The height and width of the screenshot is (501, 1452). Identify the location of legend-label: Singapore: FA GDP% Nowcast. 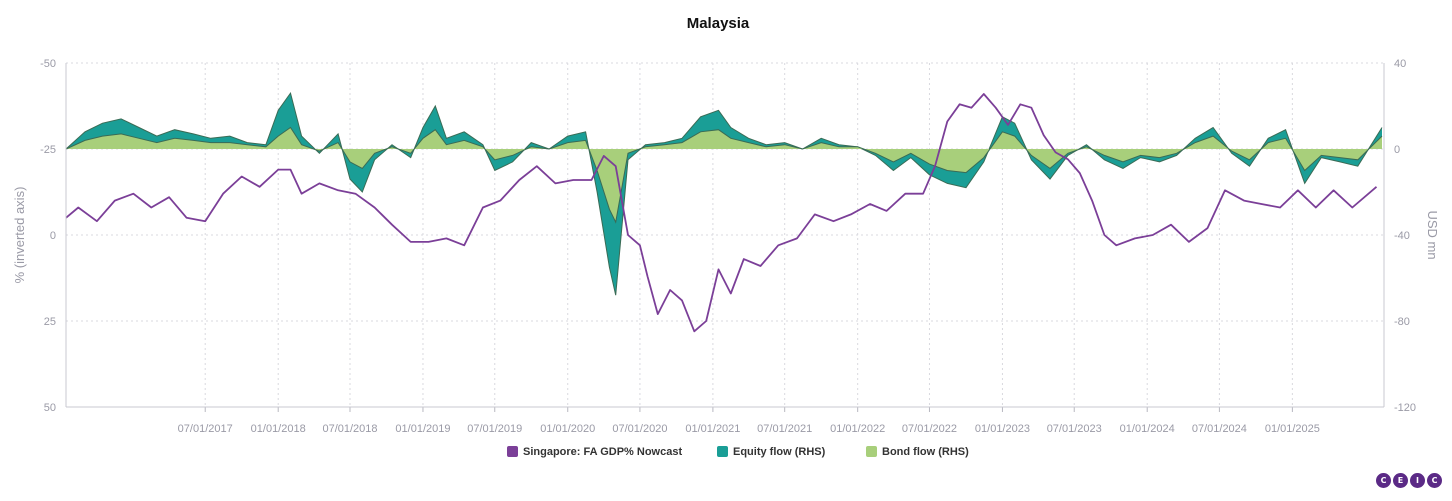
(602, 452).